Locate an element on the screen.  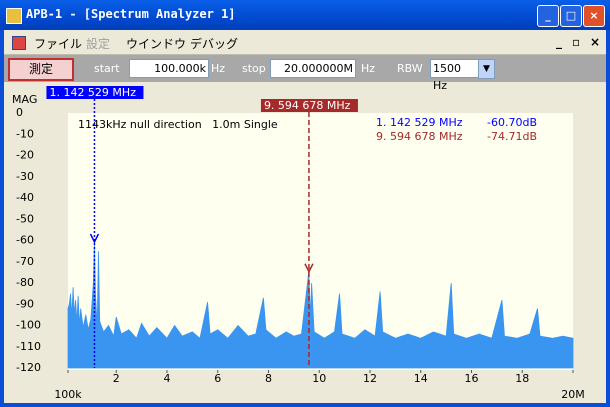
y-tick-label: -50 is located at coordinates (25, 218).